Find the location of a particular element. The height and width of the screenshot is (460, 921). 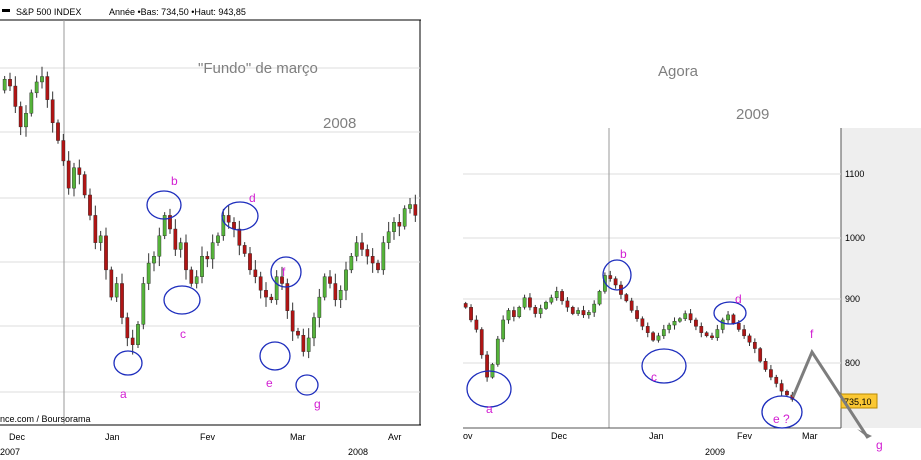

right-ytick-1000: 1000 is located at coordinates (855, 238).